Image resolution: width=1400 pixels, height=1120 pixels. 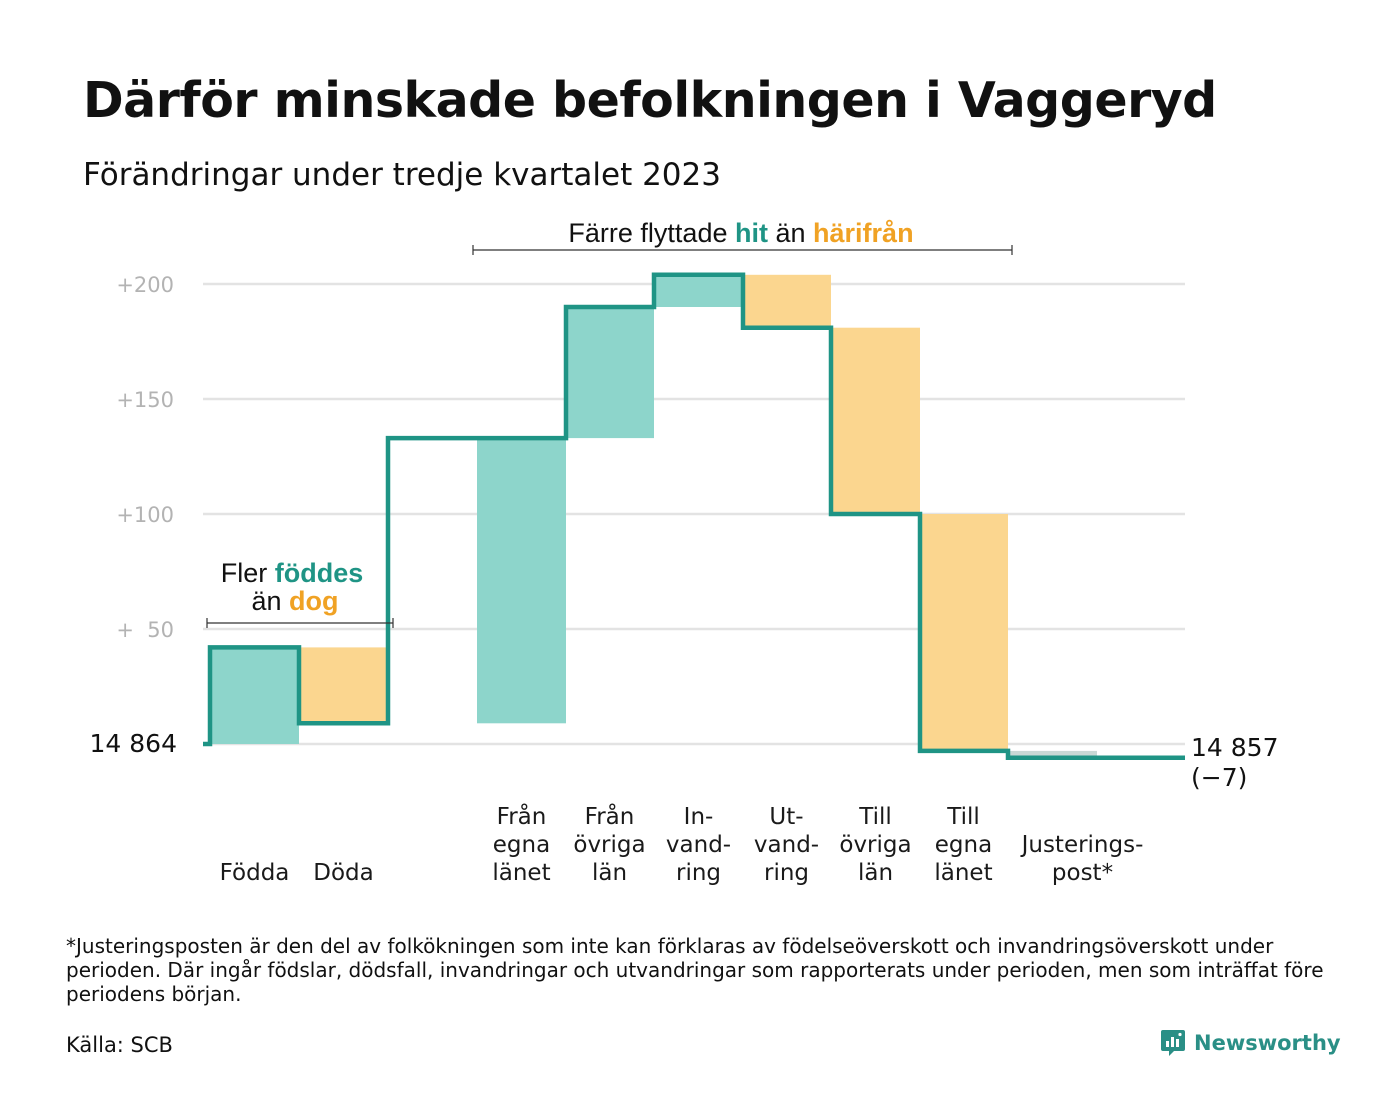 What do you see at coordinates (651, 233) in the screenshot?
I see `migration-annotation-prefix: Färre flyttade` at bounding box center [651, 233].